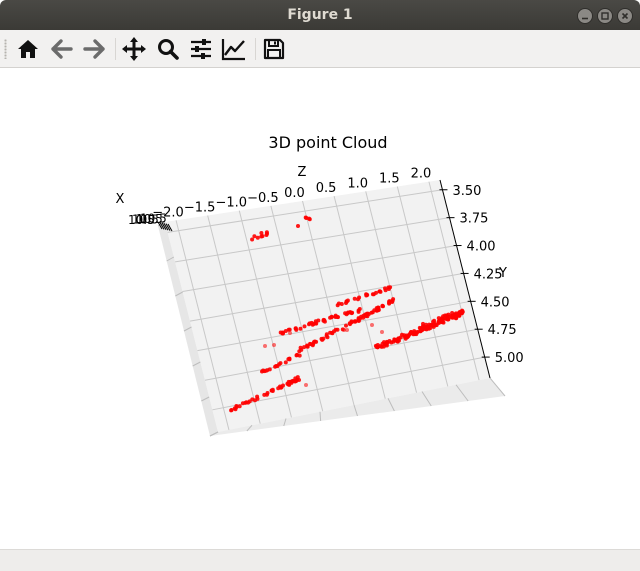 The height and width of the screenshot is (571, 640). What do you see at coordinates (585, 16) in the screenshot?
I see `minimize-icon` at bounding box center [585, 16].